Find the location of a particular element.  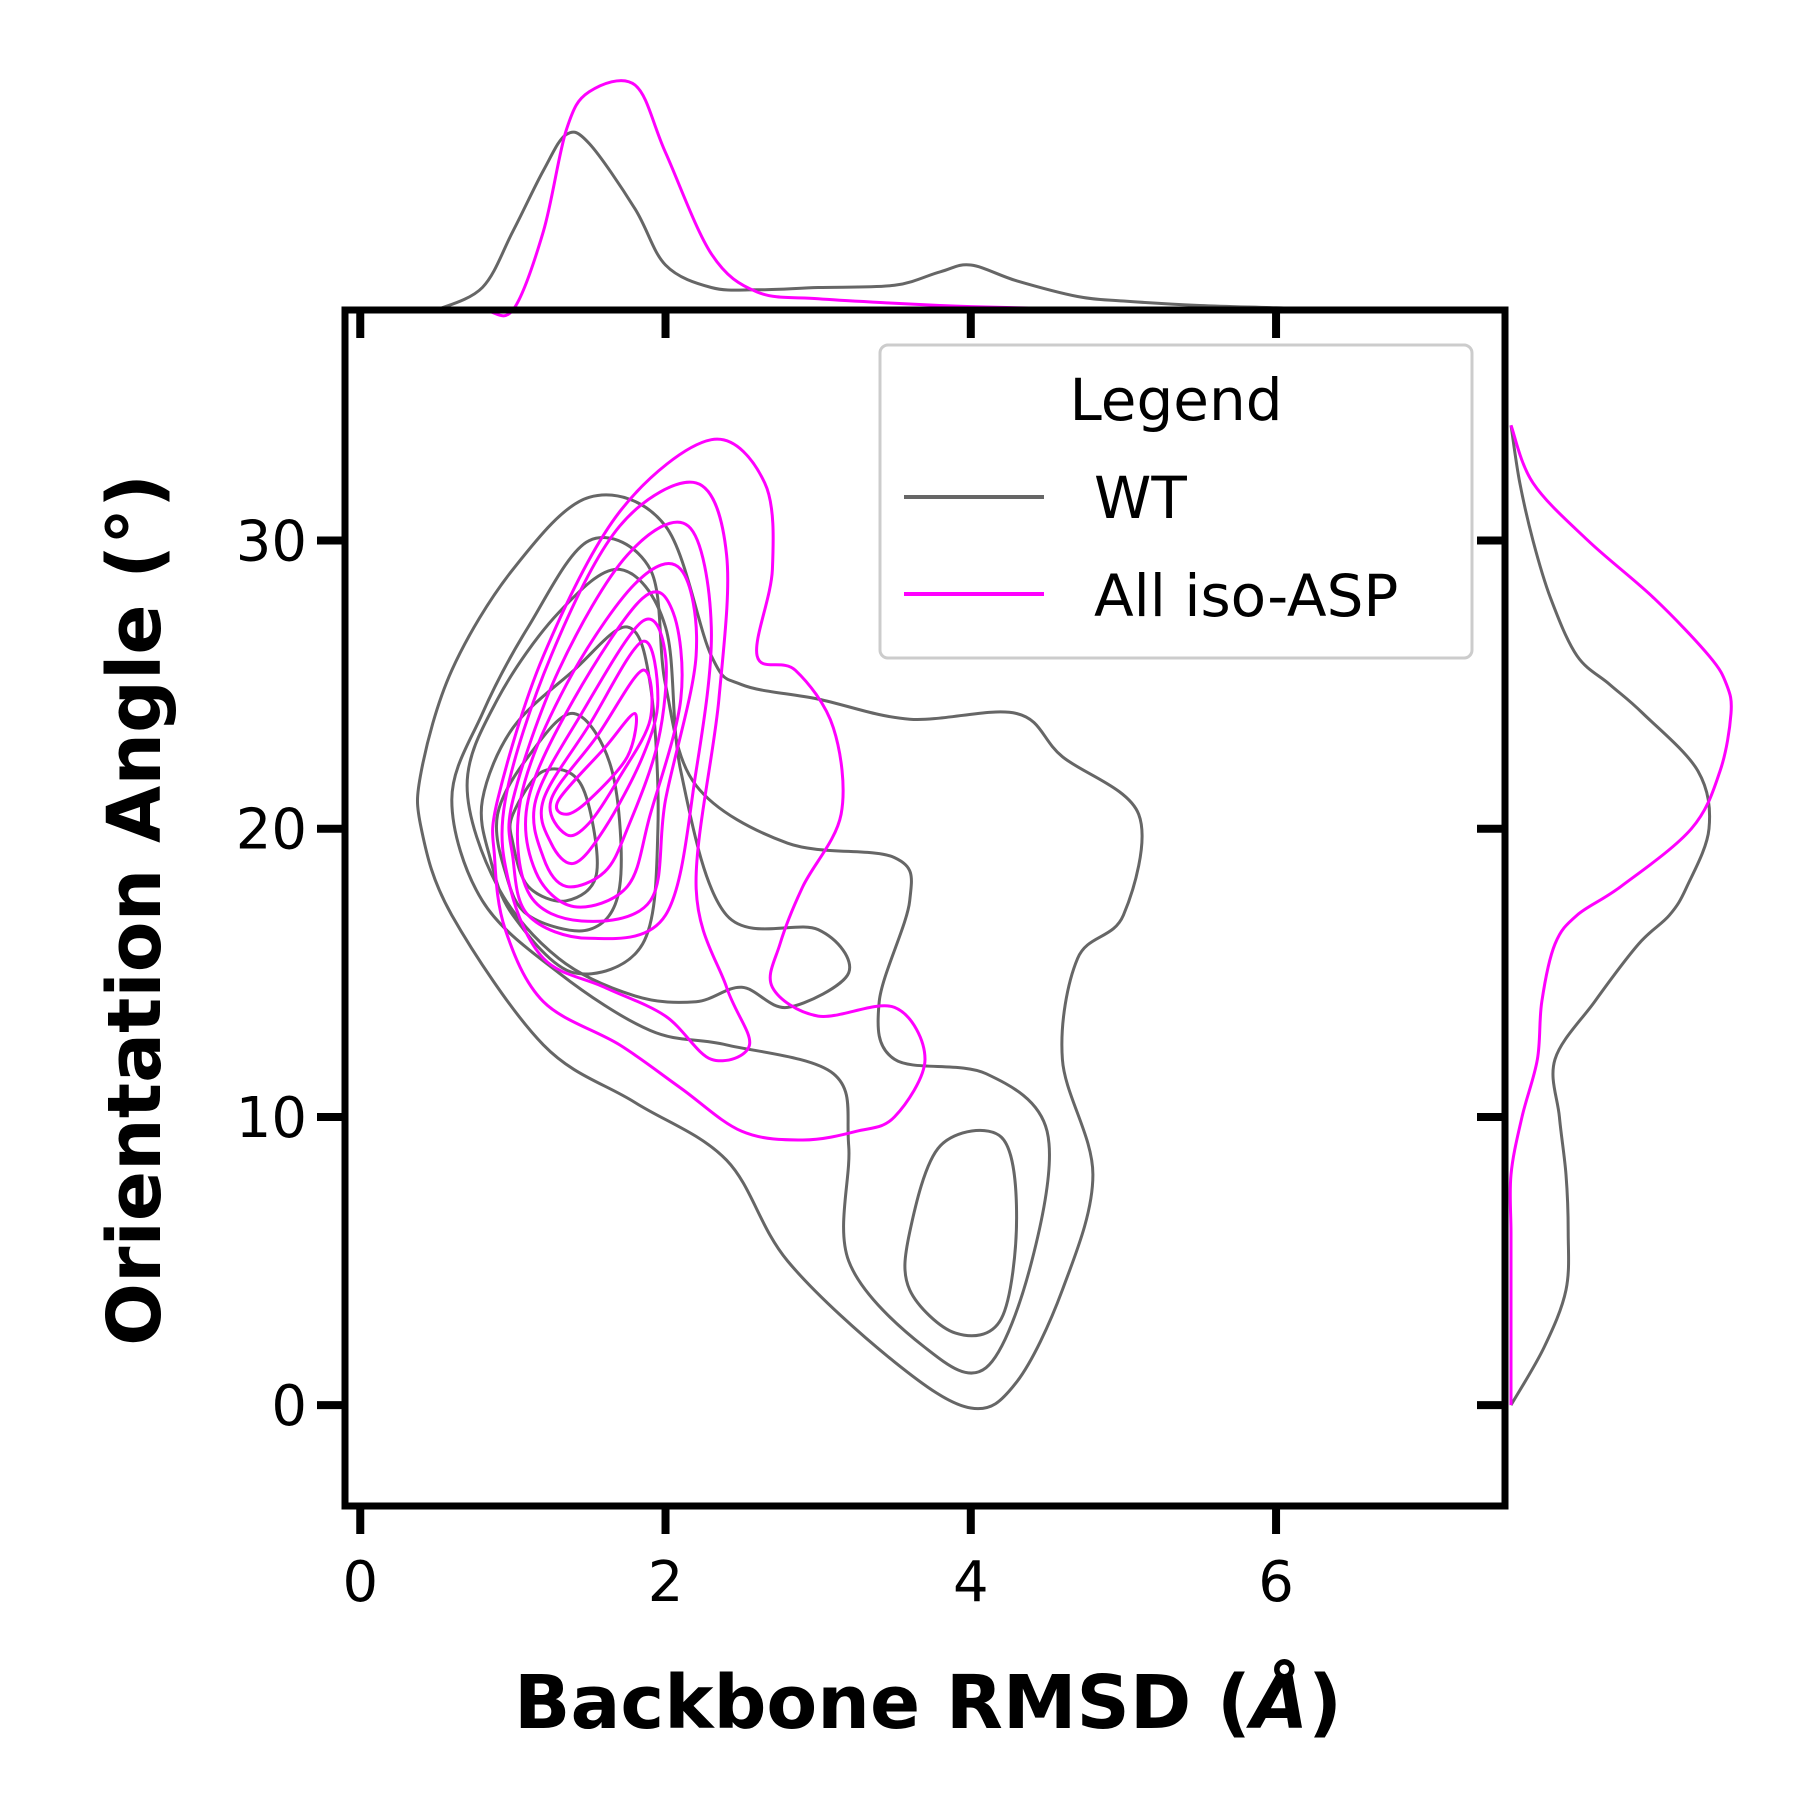

marginal-y-density is located at coordinates (1620, 915).